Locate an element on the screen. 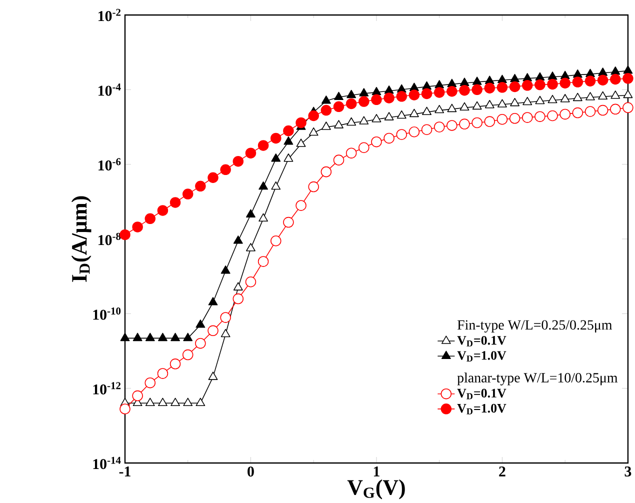 Image resolution: width=635 pixels, height=503 pixels. legend-label: V$_{D}$=1.0V is located at coordinates (481, 409).